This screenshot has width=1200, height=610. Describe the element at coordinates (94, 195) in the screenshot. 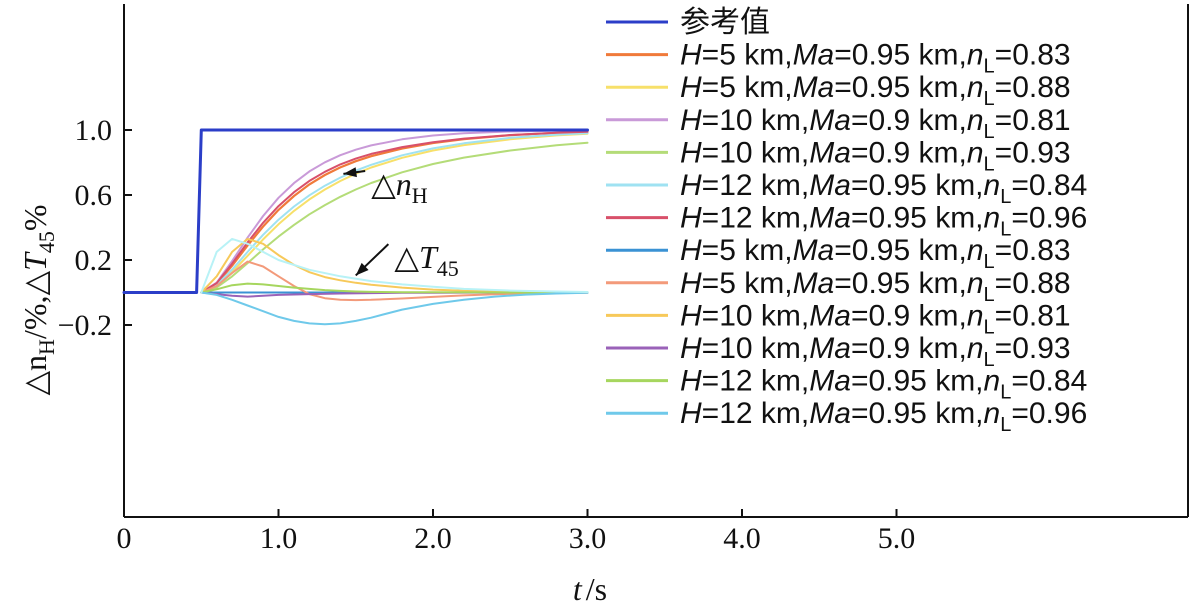

I see `y-tick-label: 0.6` at that location.